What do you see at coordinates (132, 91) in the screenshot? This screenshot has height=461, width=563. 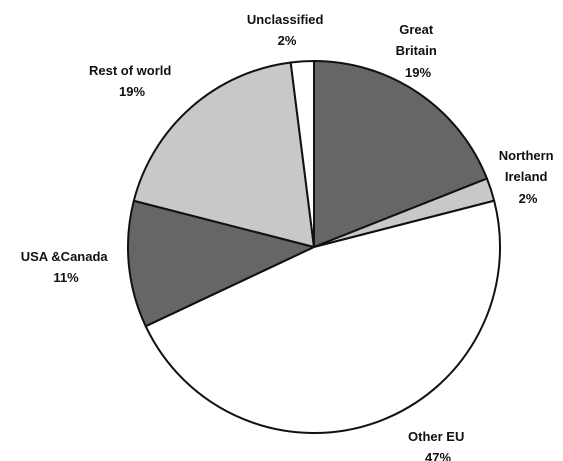 I see `label-rest-of-world-pct: 19%` at bounding box center [132, 91].